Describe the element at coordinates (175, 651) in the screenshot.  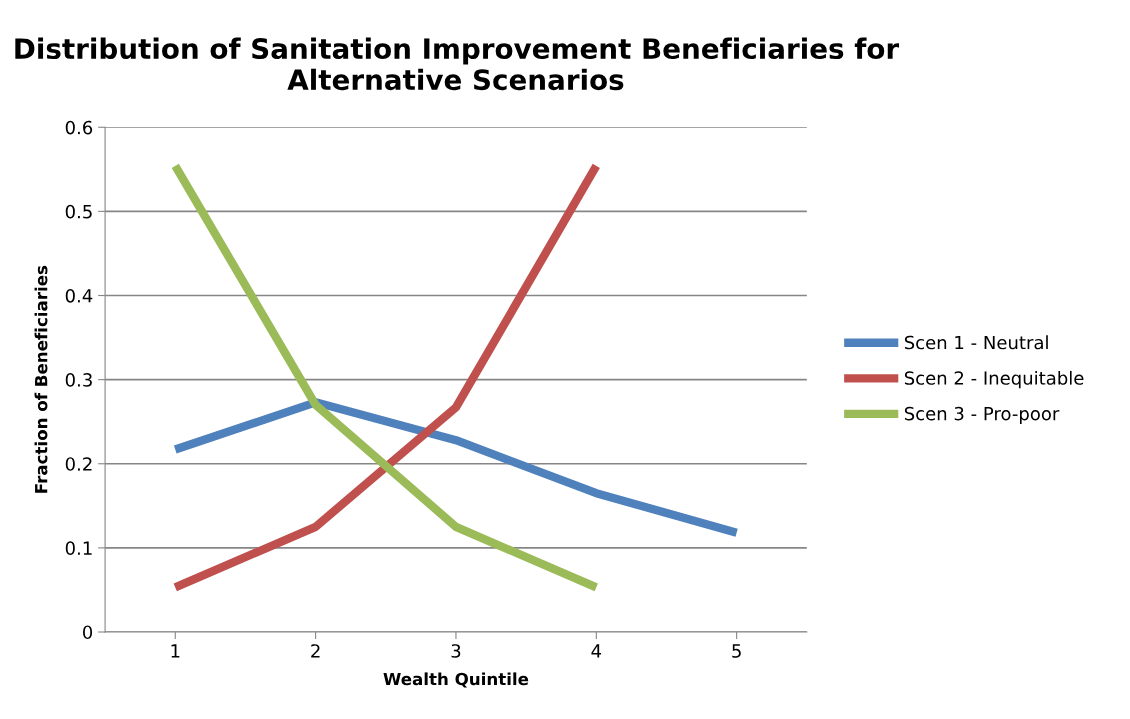
I see `x-tick-label: 1` at that location.